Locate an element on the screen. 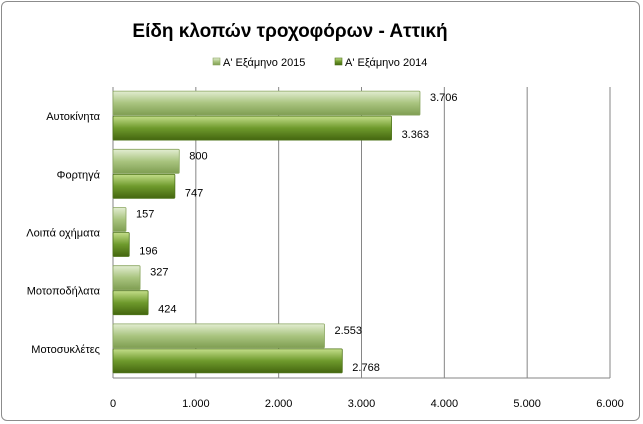 The height and width of the screenshot is (424, 643). x-tick-label: 3.000 is located at coordinates (362, 404).